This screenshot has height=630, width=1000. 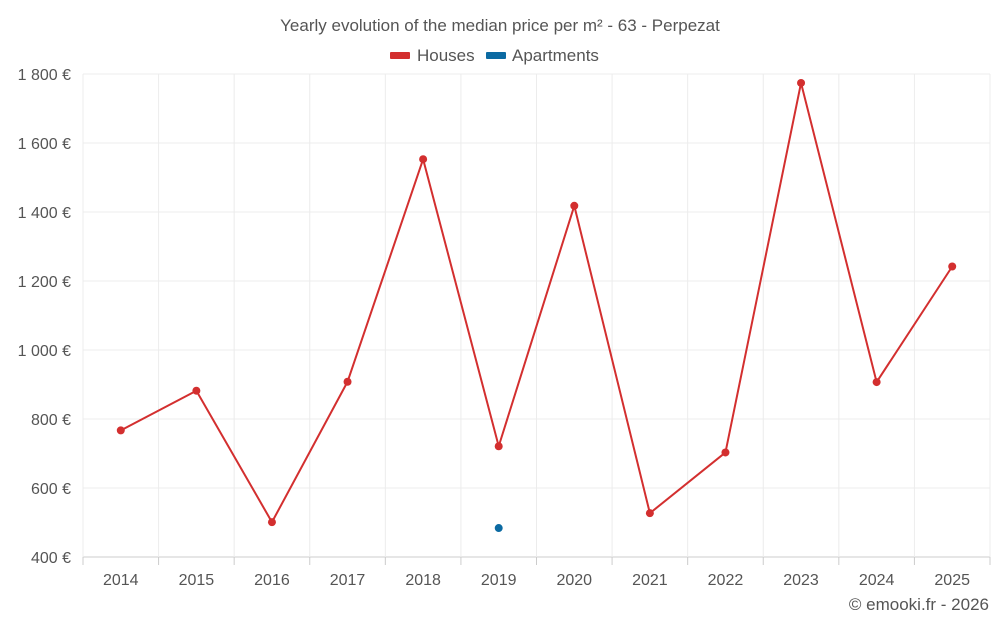 I want to click on y-tick-label: 1 600 €, so click(x=44, y=144).